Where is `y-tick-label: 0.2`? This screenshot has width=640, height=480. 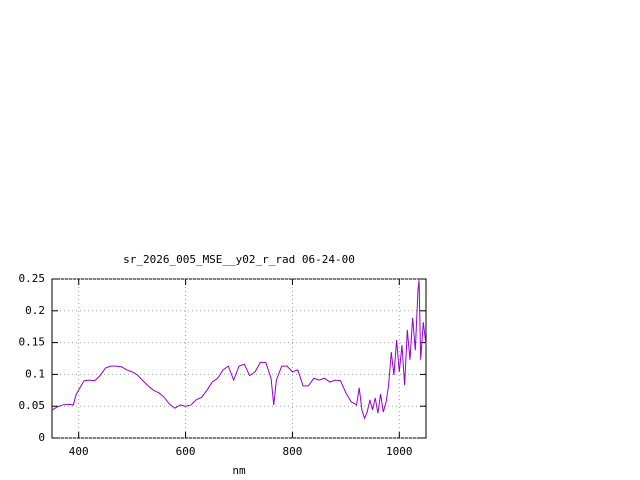 y-tick-label: 0.2 is located at coordinates (35, 310).